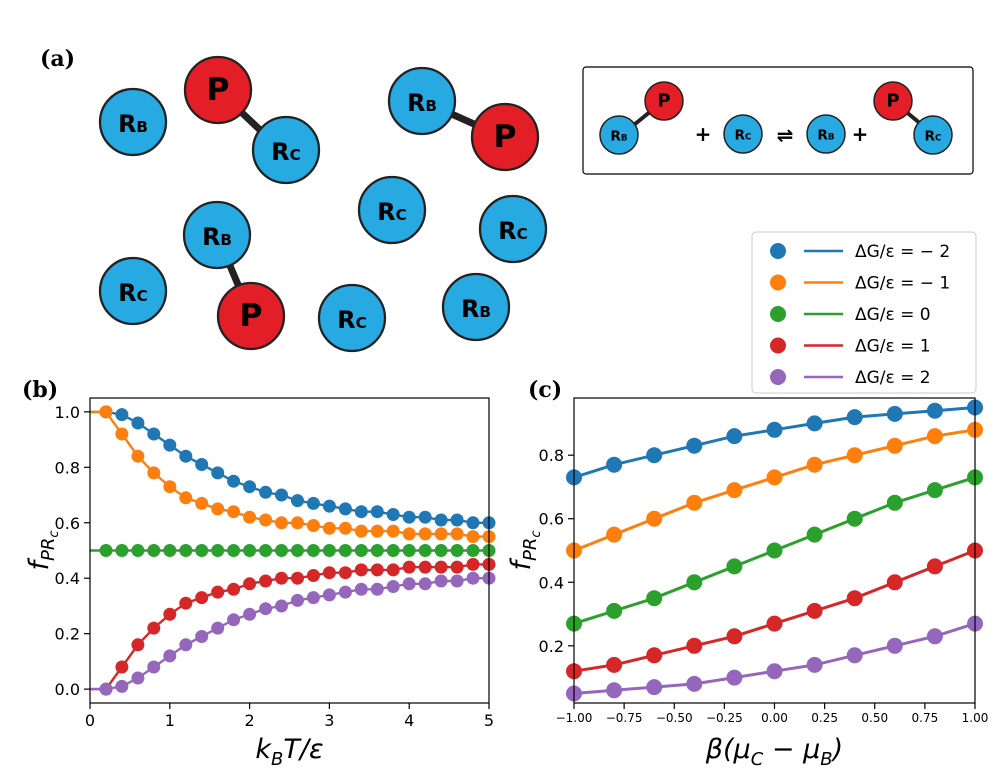  What do you see at coordinates (774, 752) in the screenshot?
I see `x-axis-label: β(μC − μB)` at bounding box center [774, 752].